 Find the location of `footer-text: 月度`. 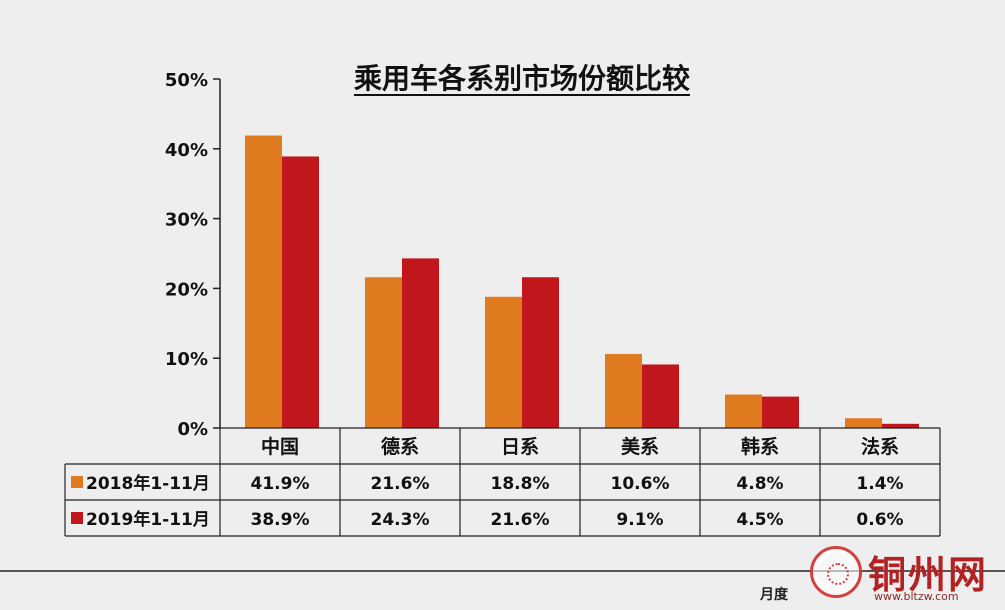

footer-text: 月度 is located at coordinates (774, 595).